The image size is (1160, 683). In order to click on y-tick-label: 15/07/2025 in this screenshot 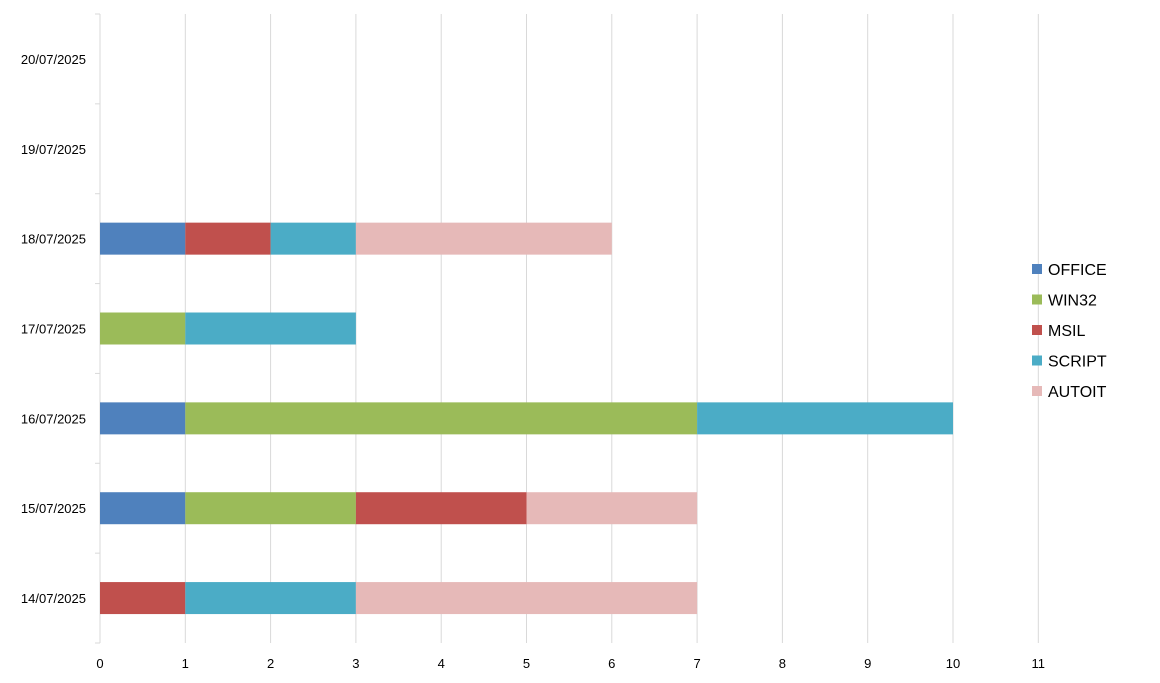, I will do `click(53, 508)`.